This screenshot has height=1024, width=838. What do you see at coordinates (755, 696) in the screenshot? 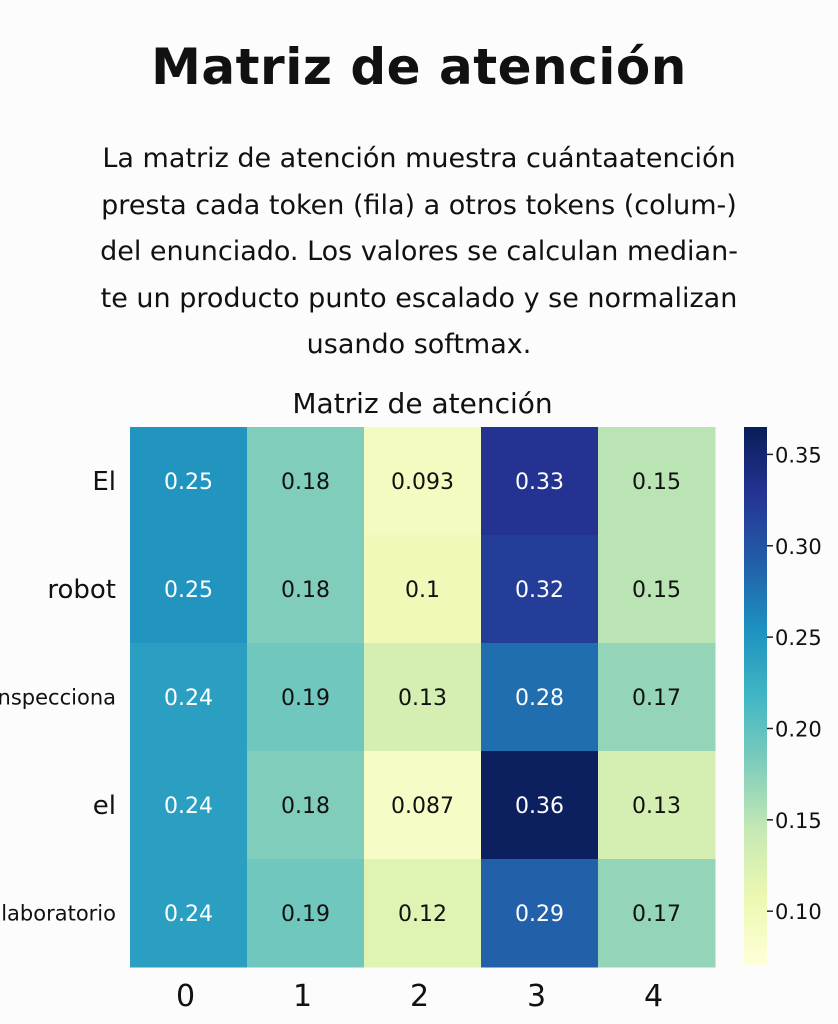
I see `colorbar` at bounding box center [755, 696].